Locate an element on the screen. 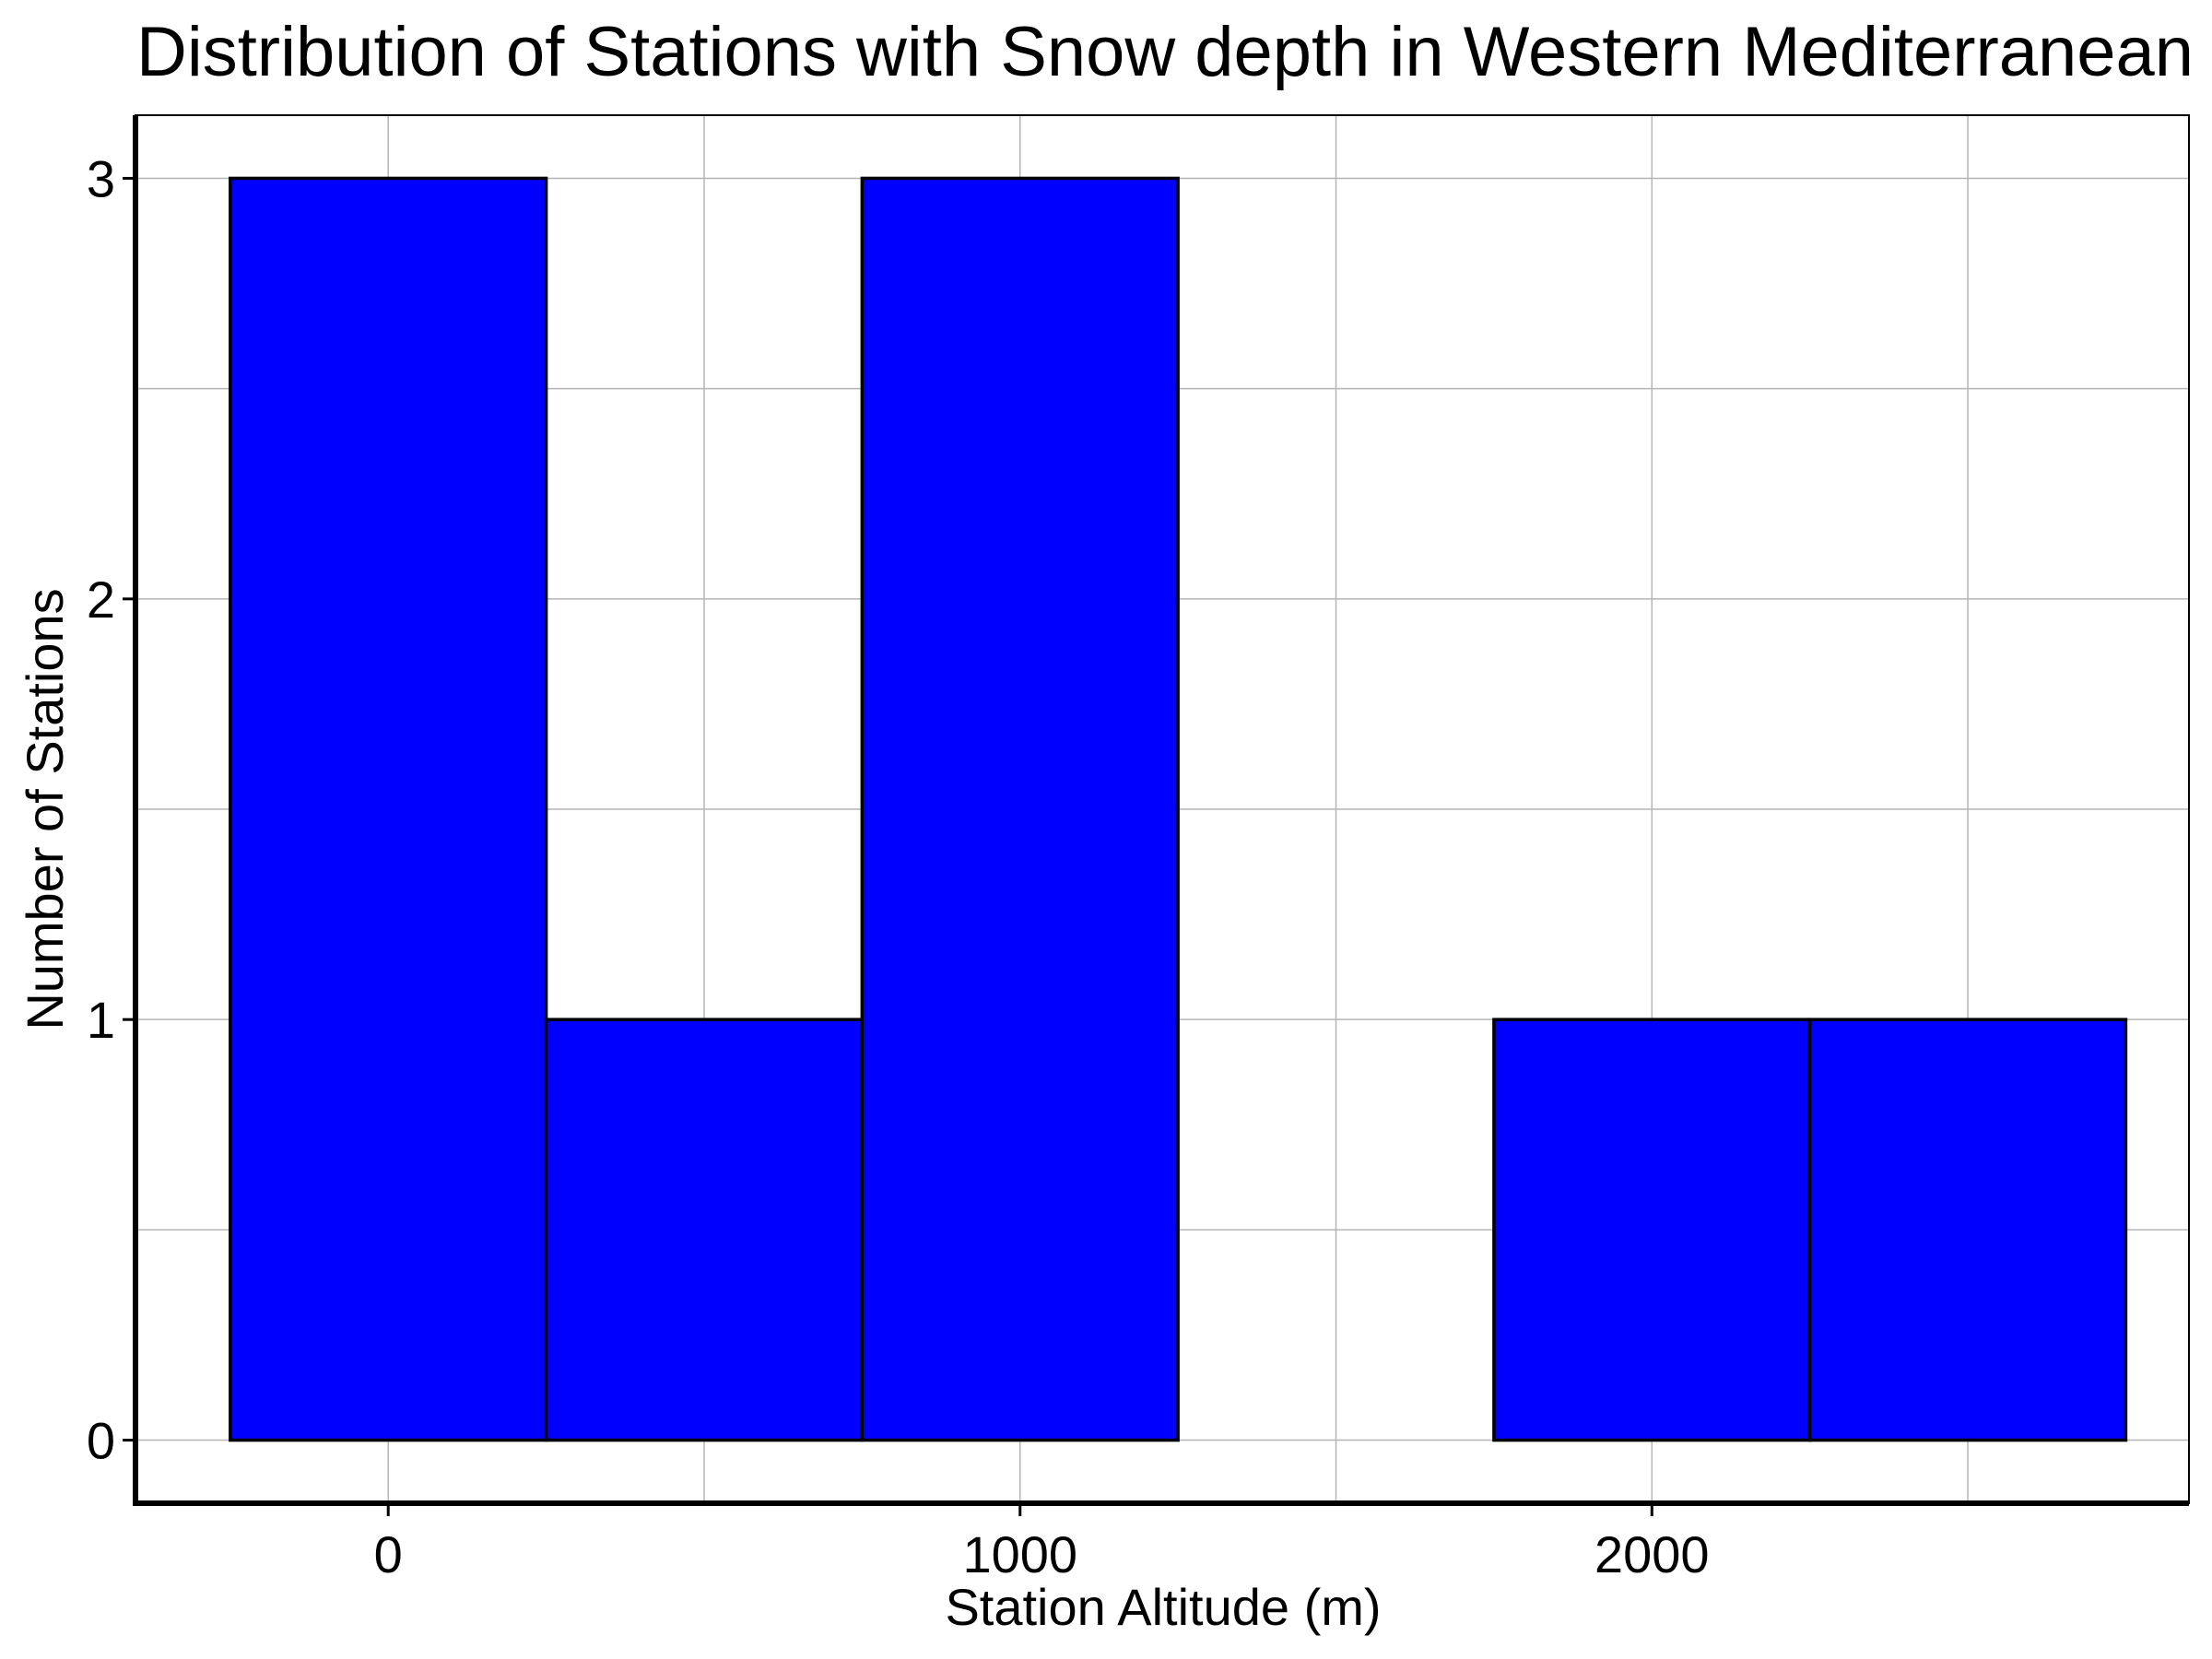 This screenshot has width=2212, height=1659. x-tick-label: 2000 is located at coordinates (1652, 1554).